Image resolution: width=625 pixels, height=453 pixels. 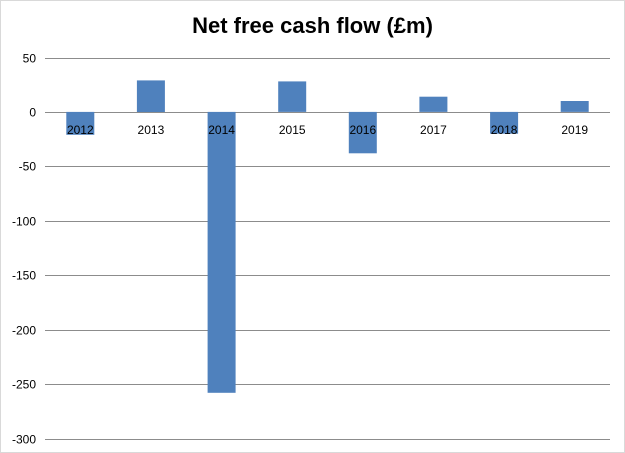 What do you see at coordinates (24, 222) in the screenshot?
I see `y-tick-label: -100` at bounding box center [24, 222].